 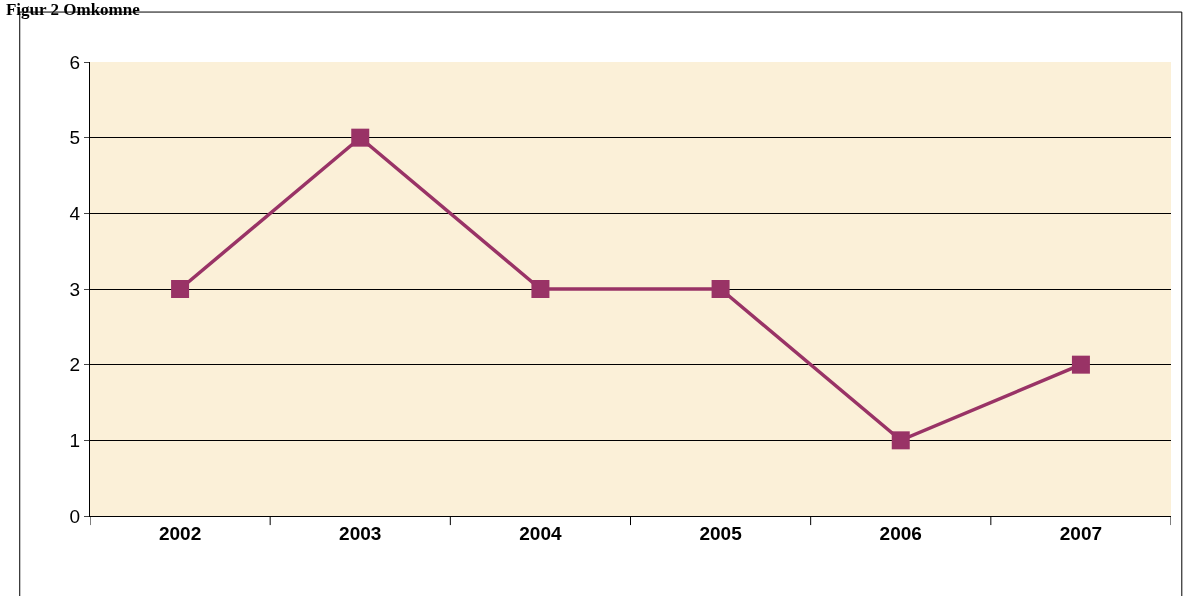 I want to click on x-tick-label: 2007, so click(x=1081, y=533).